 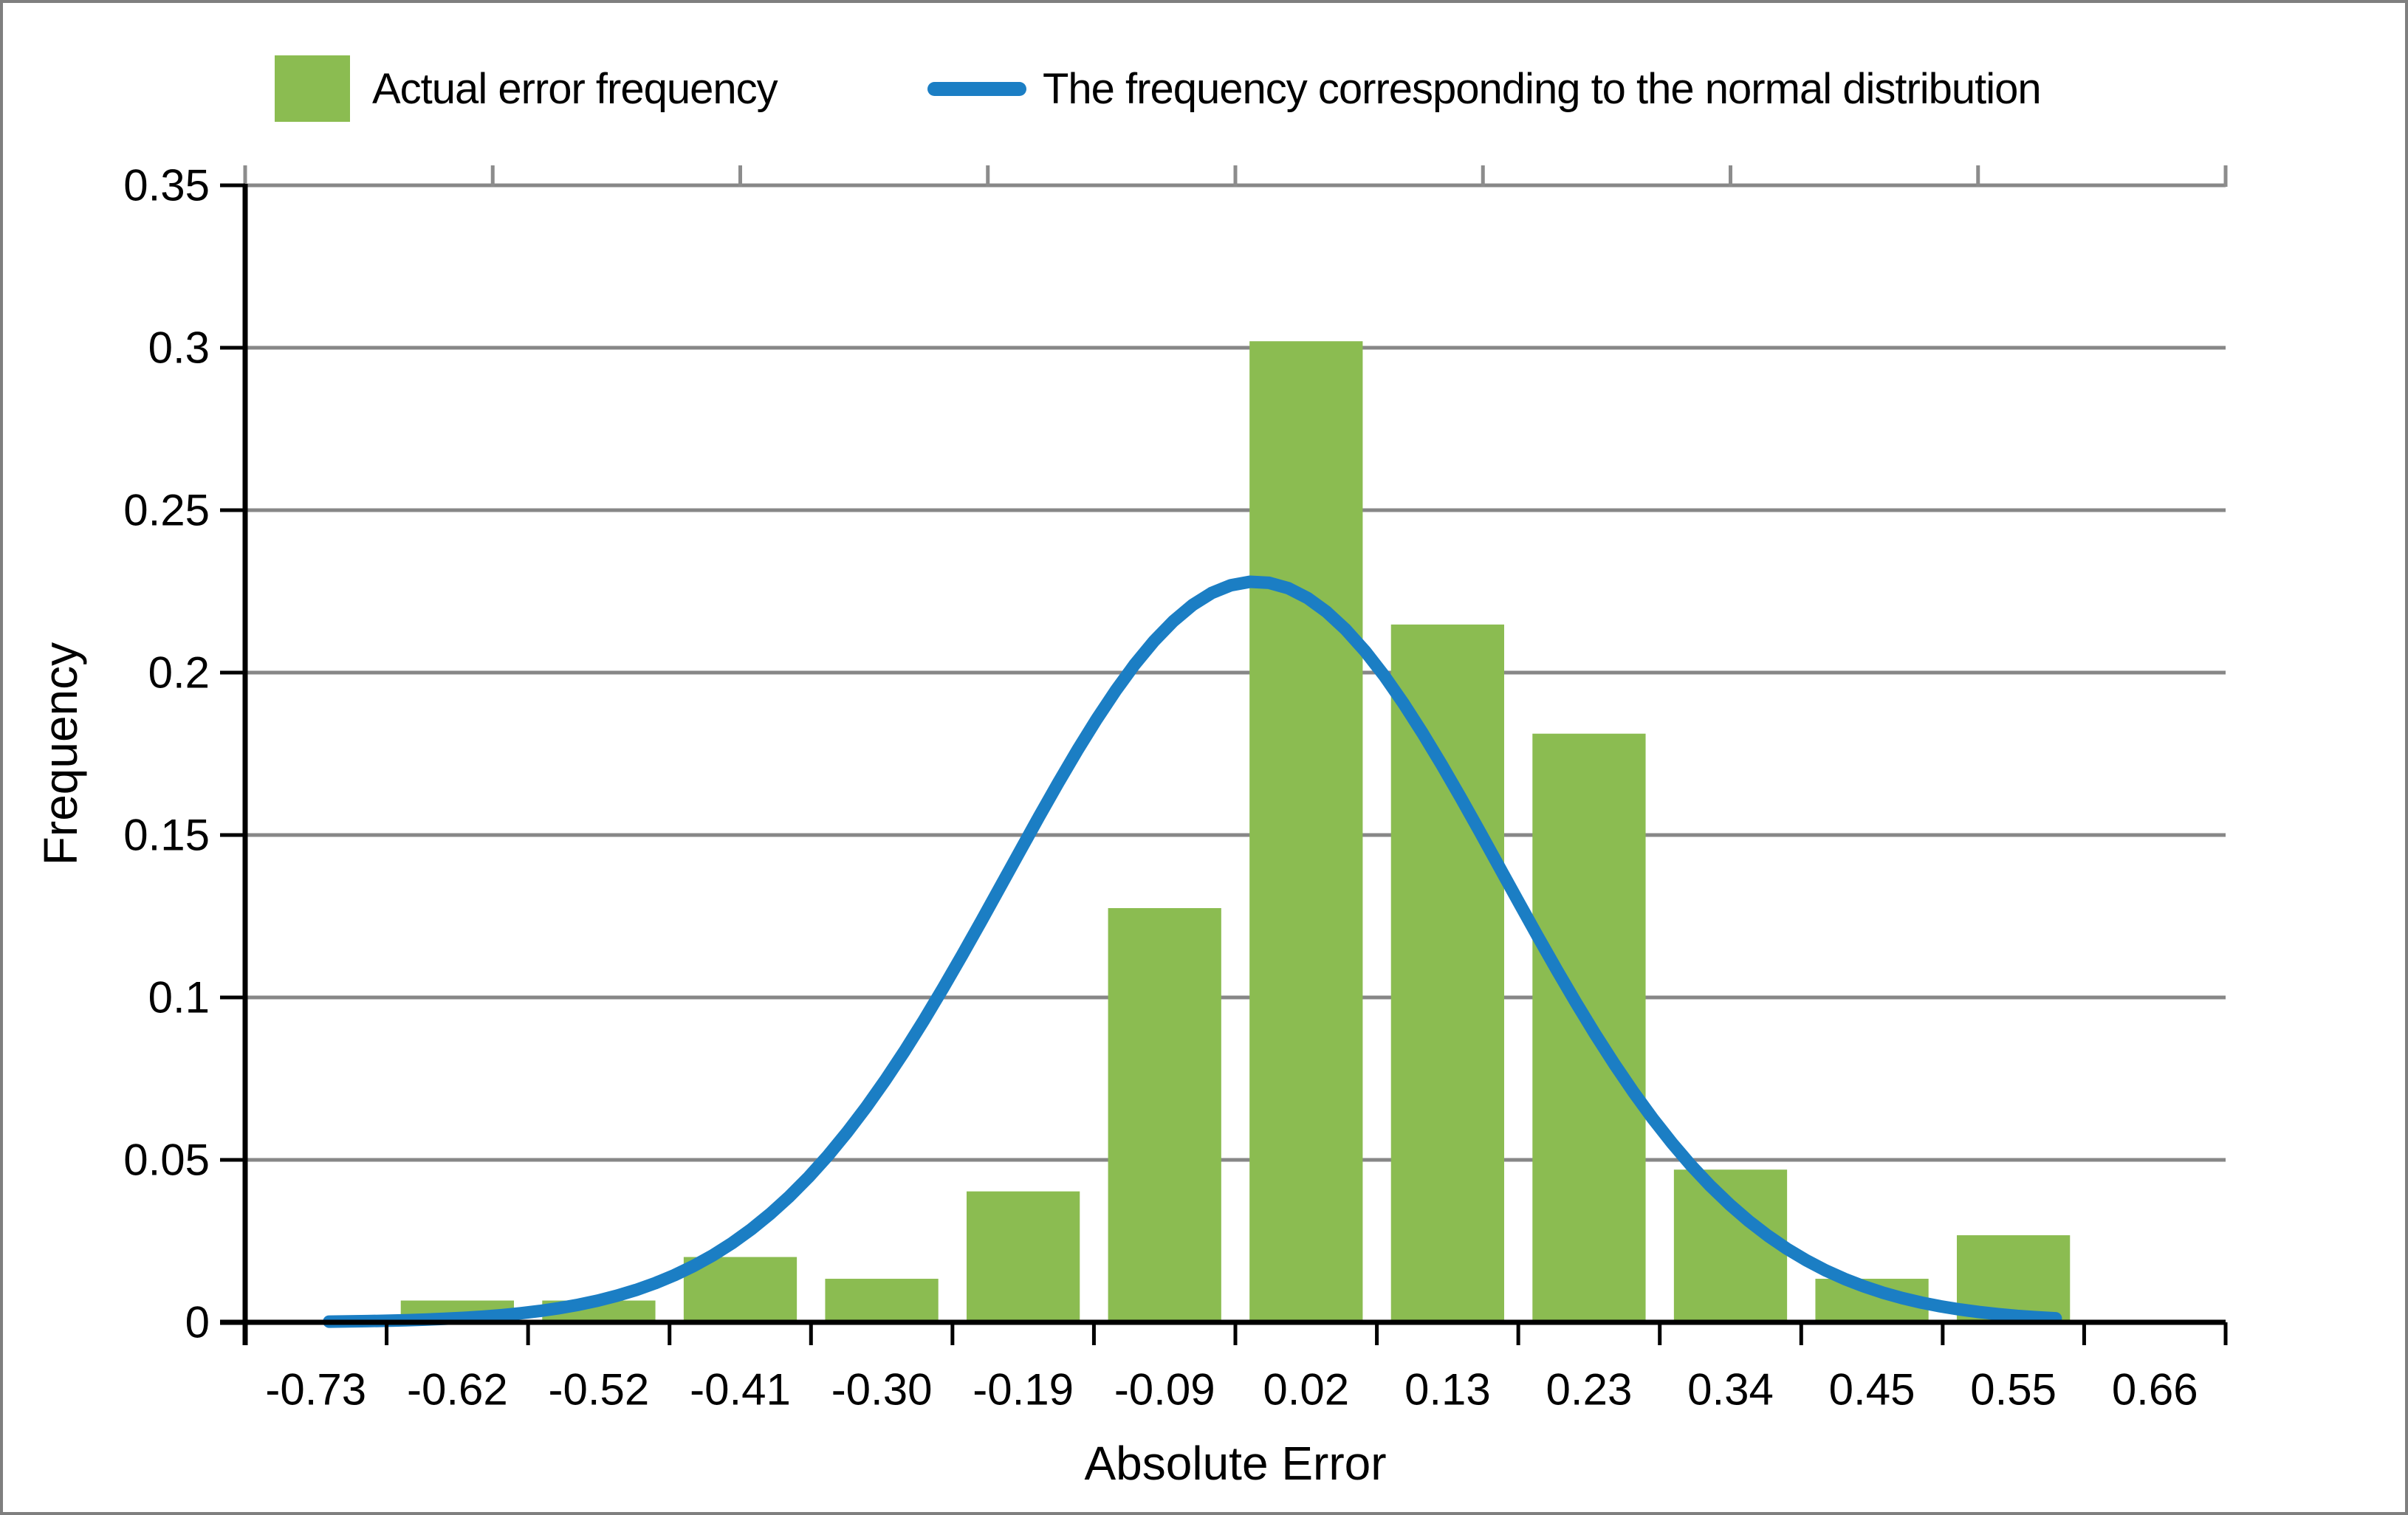 I want to click on x-tick-label: 0.13, so click(x=1447, y=1390).